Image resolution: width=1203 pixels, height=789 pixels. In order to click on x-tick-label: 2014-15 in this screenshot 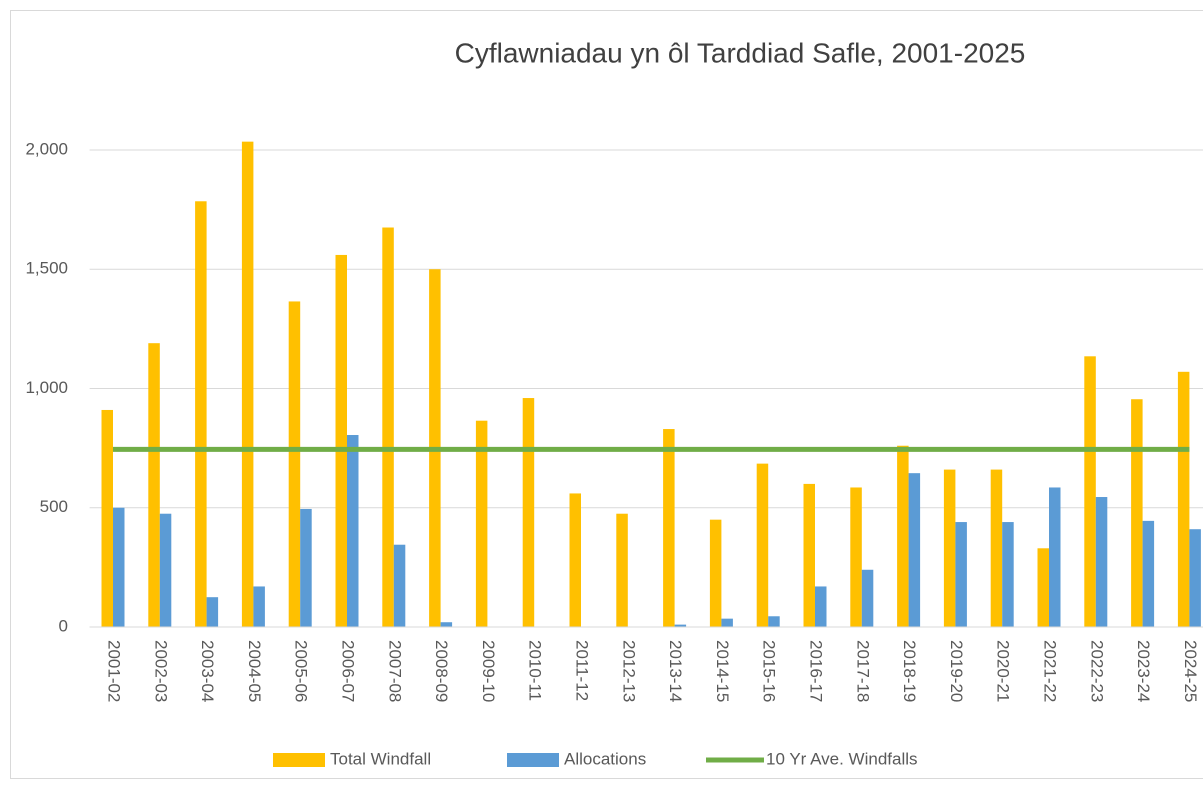, I will do `click(722, 671)`.